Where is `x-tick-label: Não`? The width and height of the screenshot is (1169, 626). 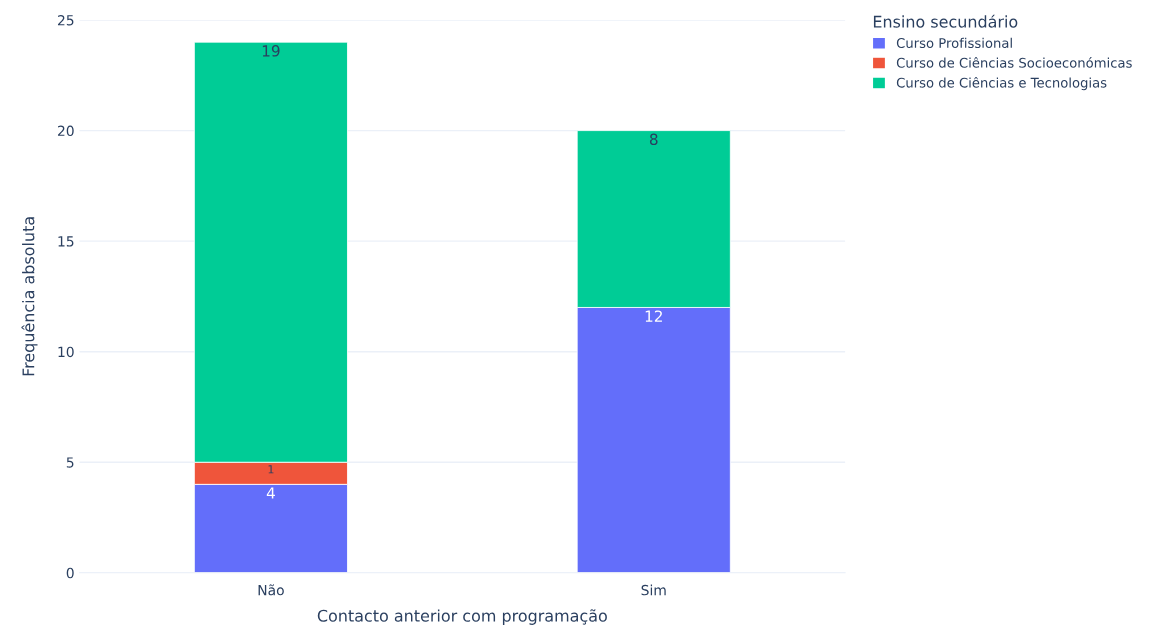
x-tick-label: Não is located at coordinates (271, 590).